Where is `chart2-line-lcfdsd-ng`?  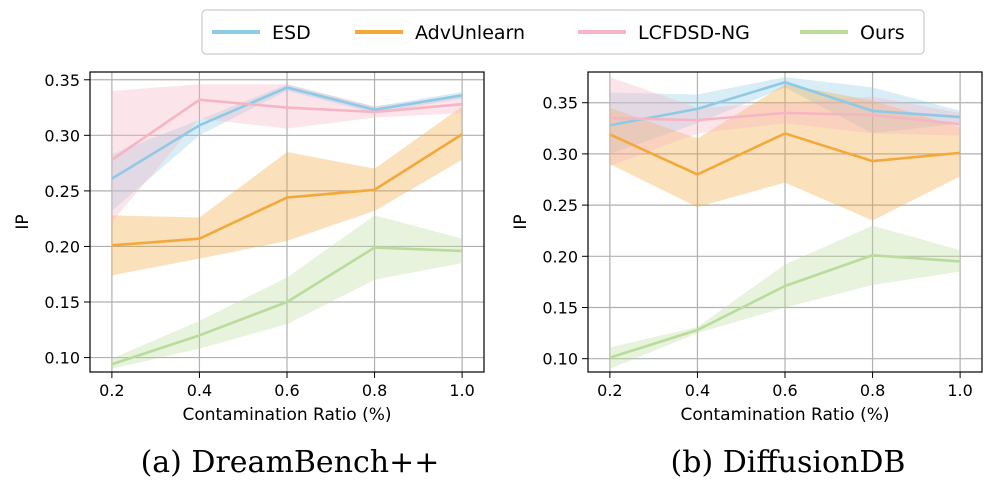 chart2-line-lcfdsd-ng is located at coordinates (785, 118).